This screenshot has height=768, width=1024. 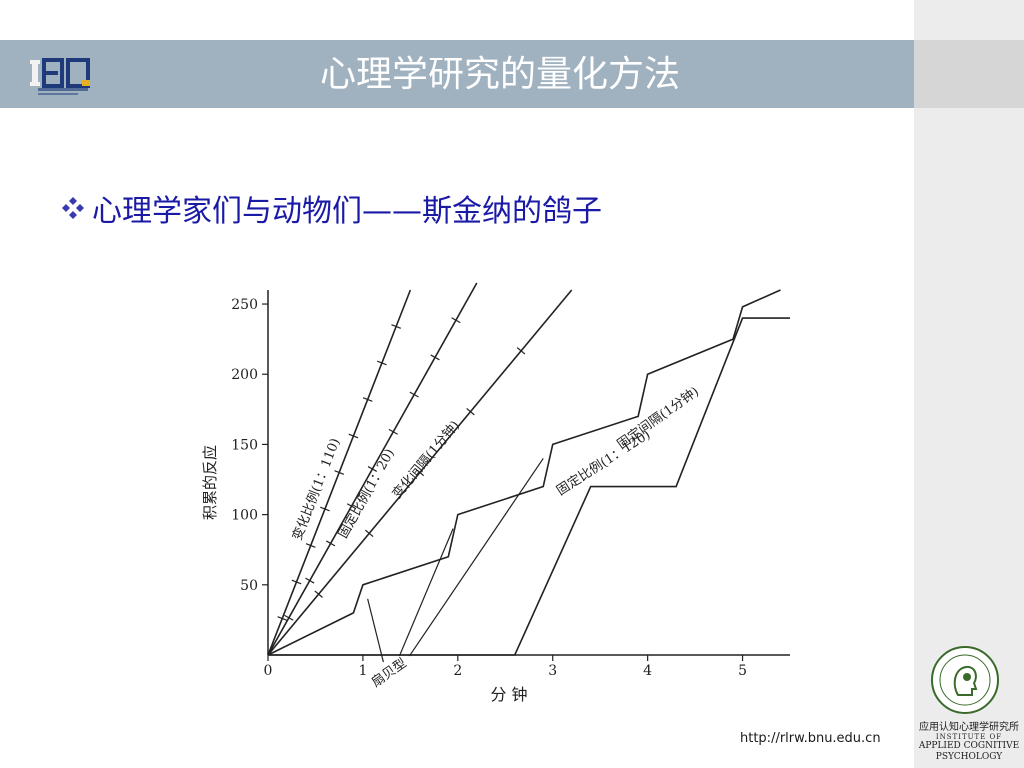 I want to click on ieq-logo, so click(x=65, y=75).